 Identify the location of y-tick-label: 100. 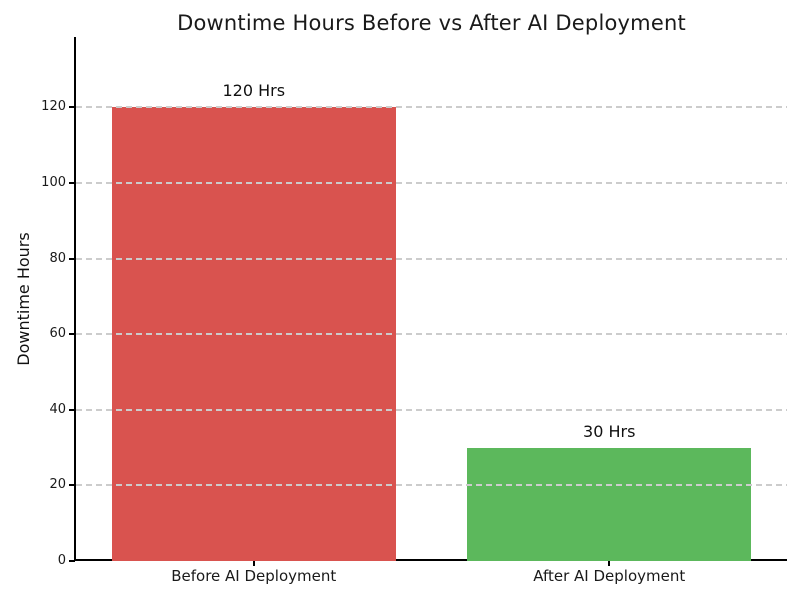
(53, 182).